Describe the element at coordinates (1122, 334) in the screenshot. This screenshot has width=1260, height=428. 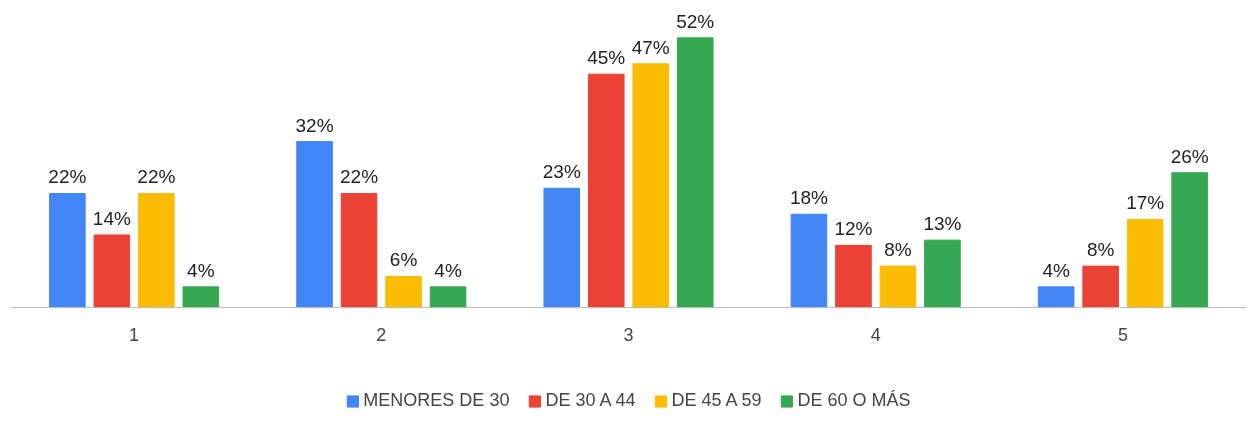
I see `x-tick-label: 5` at that location.